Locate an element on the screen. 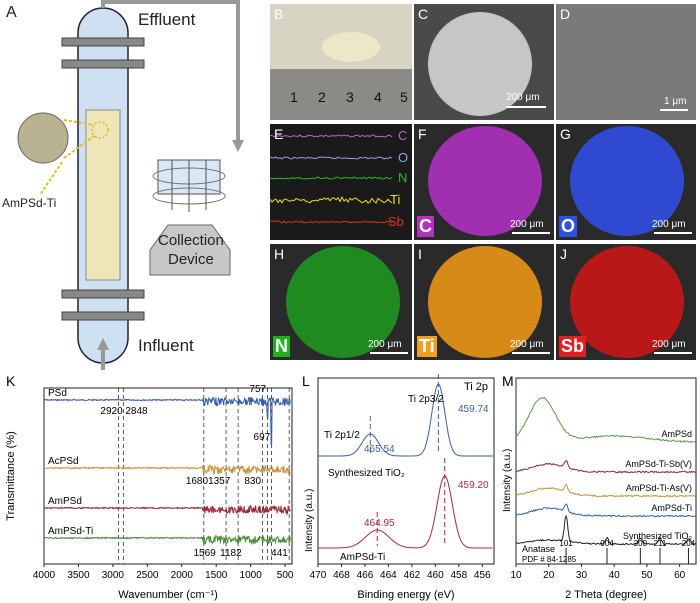  panel-g-map: G O 200 μm is located at coordinates (626, 182).